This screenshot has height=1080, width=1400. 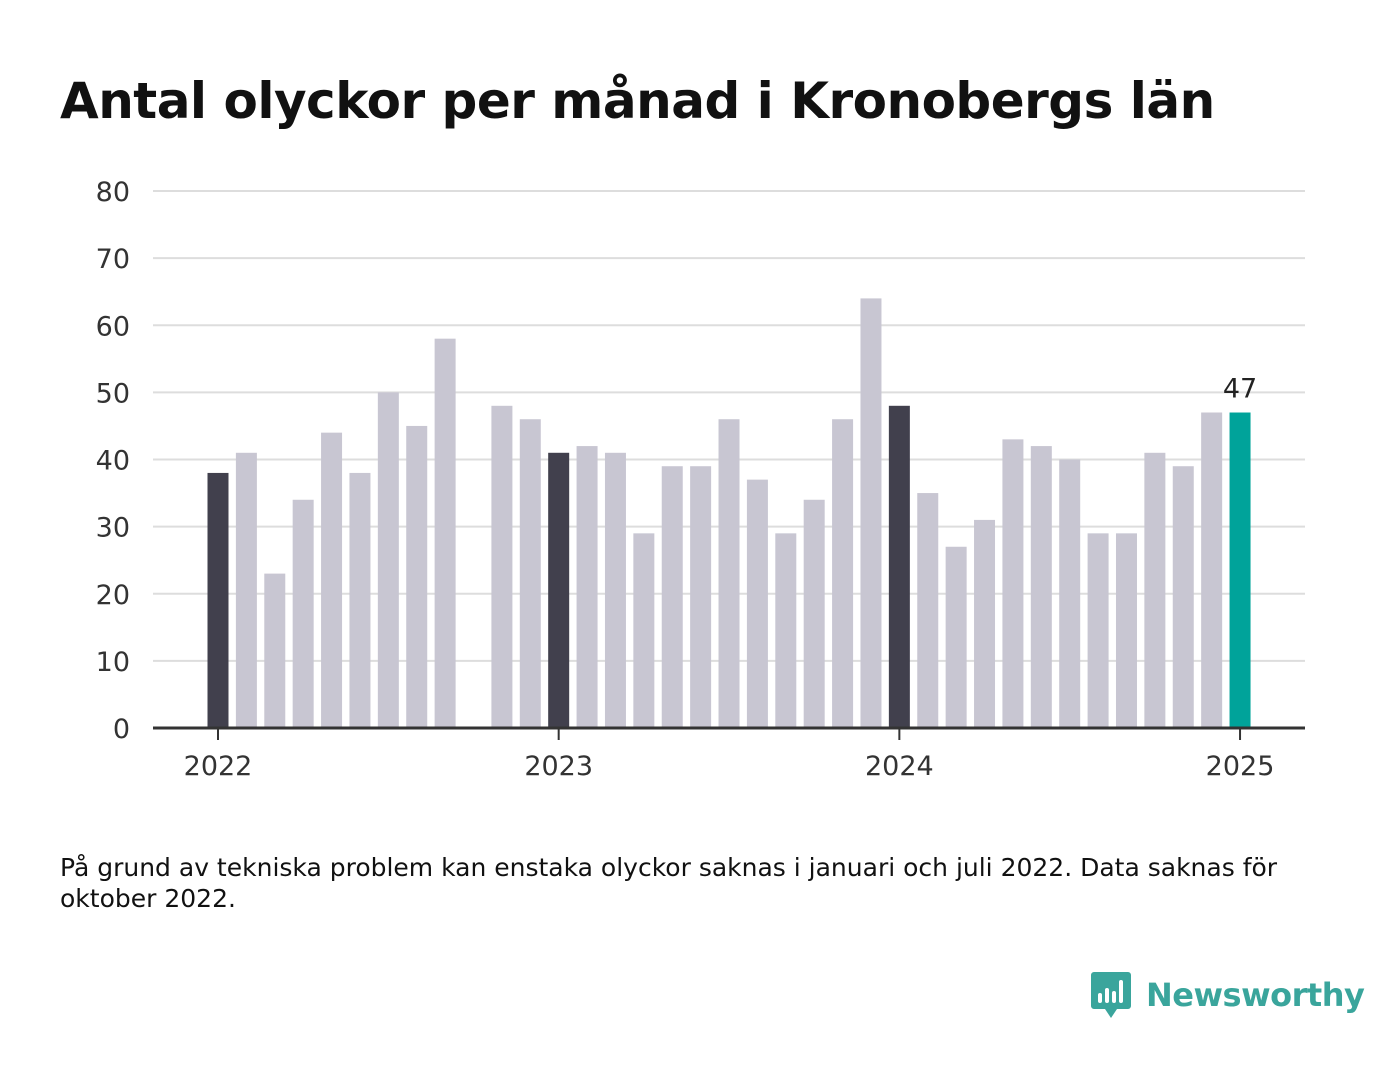 What do you see at coordinates (121, 729) in the screenshot?
I see `y-tick-label: 0` at bounding box center [121, 729].